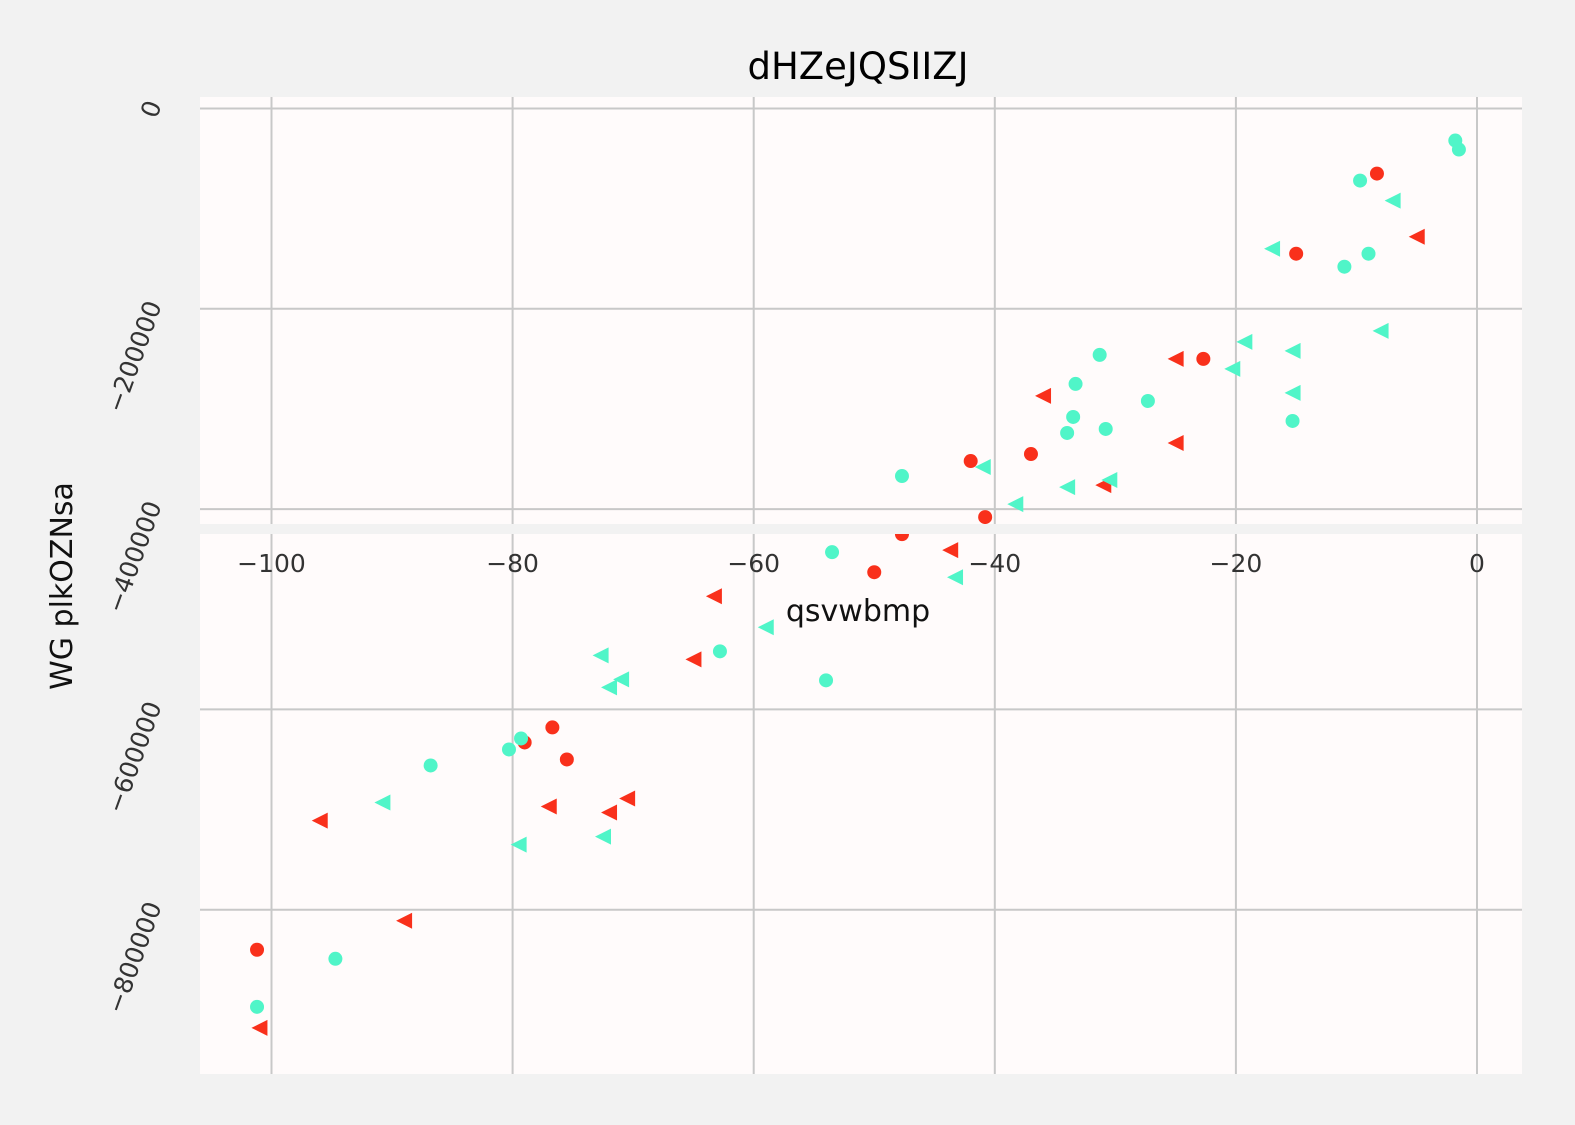 The image size is (1575, 1125). What do you see at coordinates (1477, 563) in the screenshot?
I see `x-tick-label: 0` at bounding box center [1477, 563].